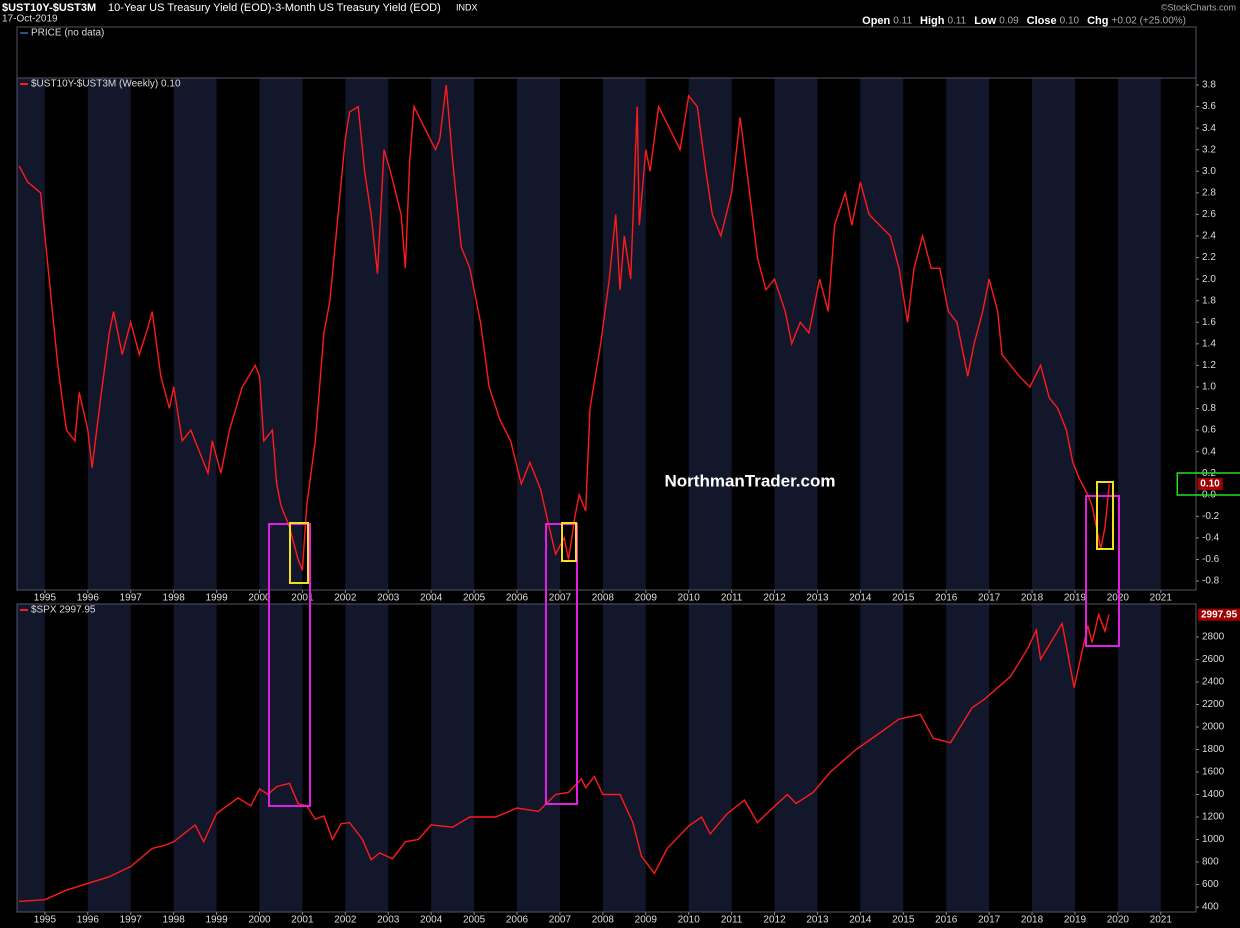 Image resolution: width=1240 pixels, height=928 pixels. What do you see at coordinates (259, 598) in the screenshot?
I see `x-tick-label: 2000` at bounding box center [259, 598].